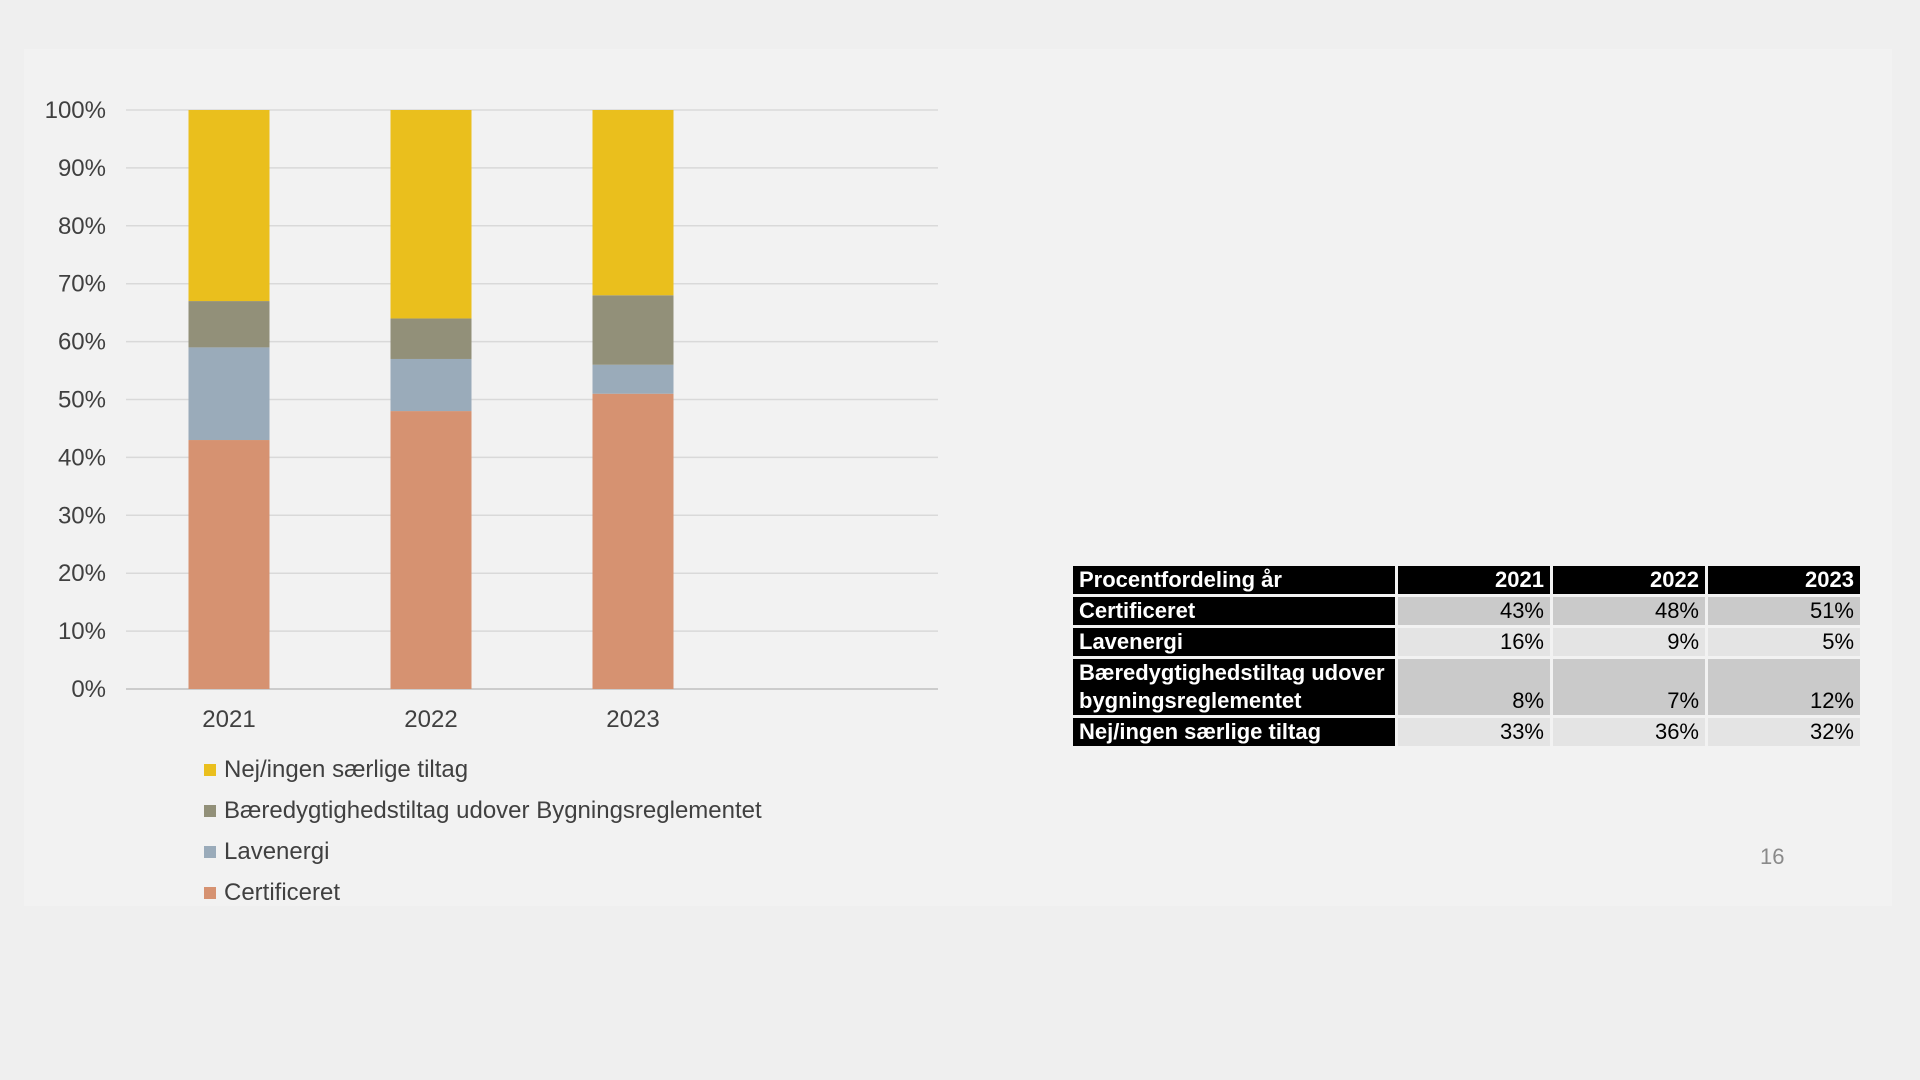 This screenshot has height=1080, width=1920. I want to click on table-cell: 12%, so click(1784, 687).